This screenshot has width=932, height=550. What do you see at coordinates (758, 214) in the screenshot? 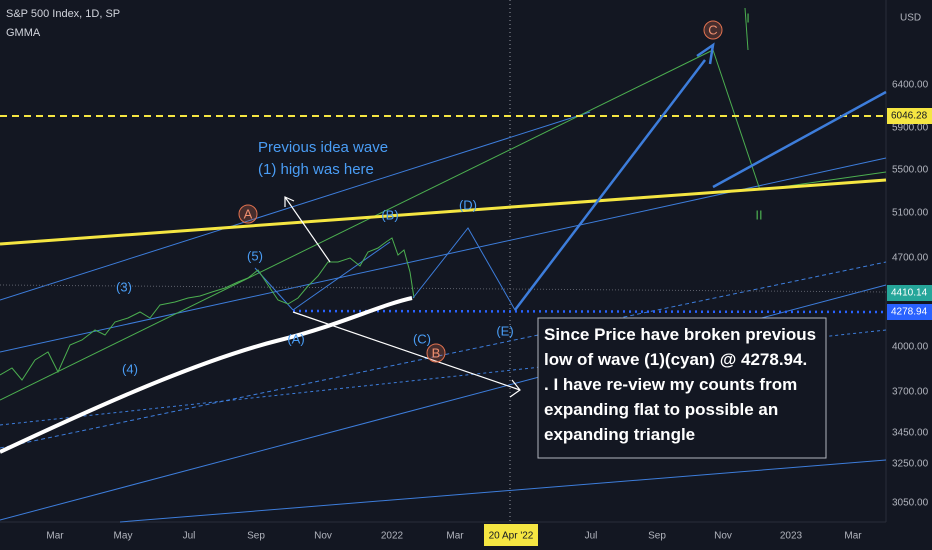
I see `wave-label: II` at bounding box center [758, 214].